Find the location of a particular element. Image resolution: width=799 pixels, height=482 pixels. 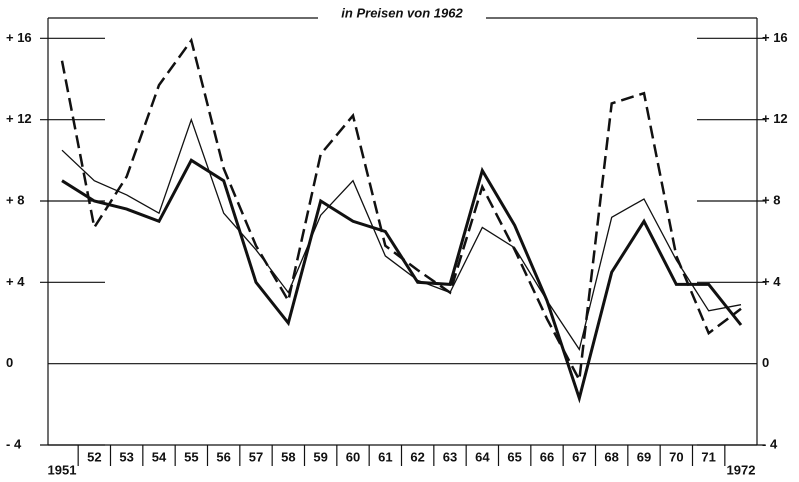

x-tick-label: 61 is located at coordinates (385, 456).